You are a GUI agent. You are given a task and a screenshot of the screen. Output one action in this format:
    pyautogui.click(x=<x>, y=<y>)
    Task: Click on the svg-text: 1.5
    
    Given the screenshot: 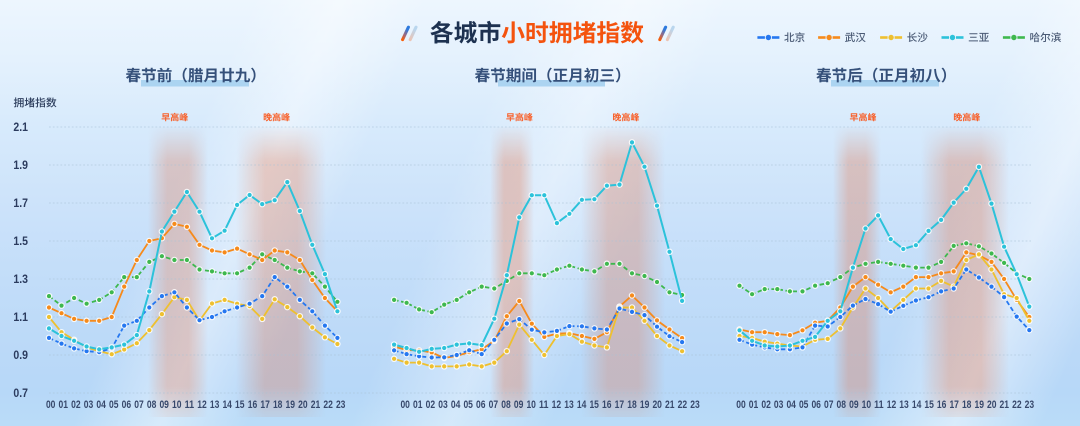 What is the action you would take?
    pyautogui.click(x=20, y=241)
    